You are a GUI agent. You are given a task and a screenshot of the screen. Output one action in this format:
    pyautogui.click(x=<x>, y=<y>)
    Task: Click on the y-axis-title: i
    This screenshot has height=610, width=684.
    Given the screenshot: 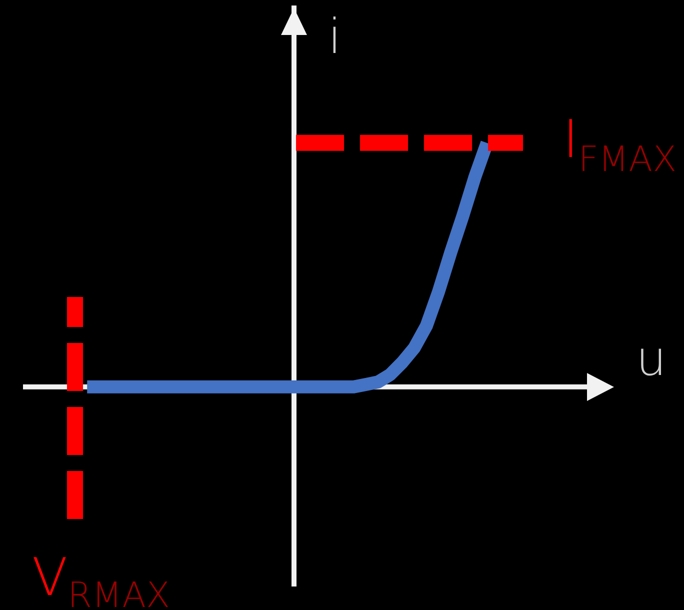 What is the action you would take?
    pyautogui.click(x=335, y=37)
    